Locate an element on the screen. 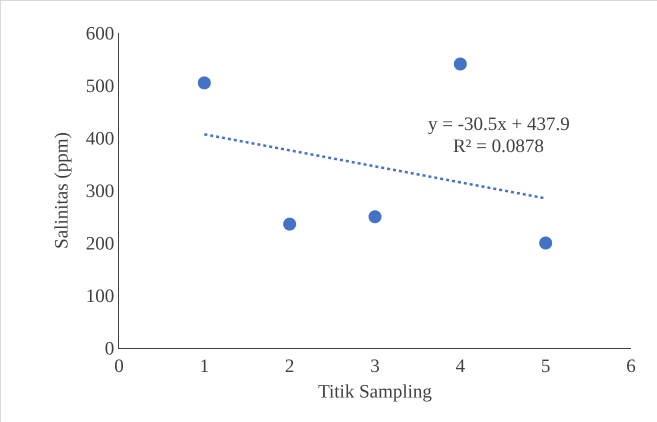 This screenshot has width=657, height=422. x-tick-label: 6 is located at coordinates (631, 366).